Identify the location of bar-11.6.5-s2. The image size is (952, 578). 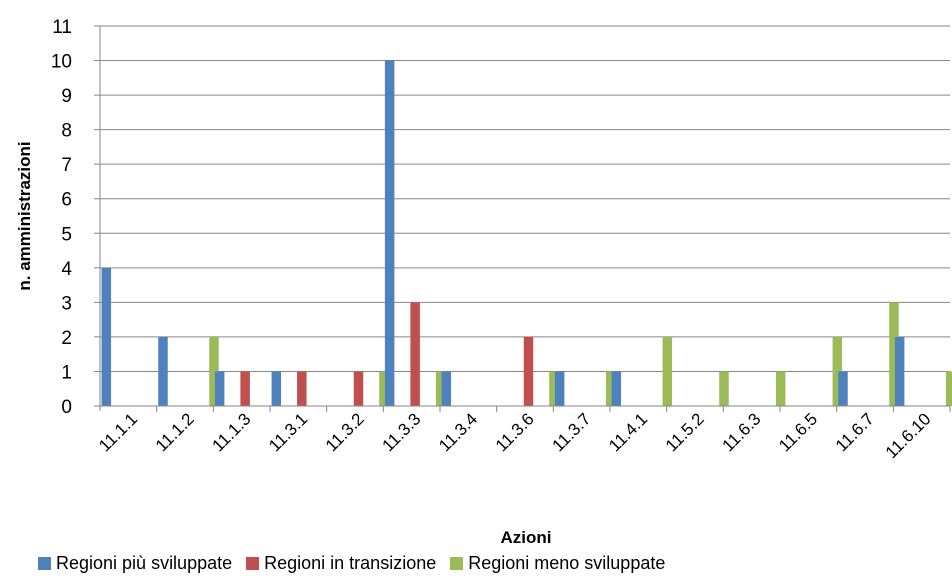
(837, 371).